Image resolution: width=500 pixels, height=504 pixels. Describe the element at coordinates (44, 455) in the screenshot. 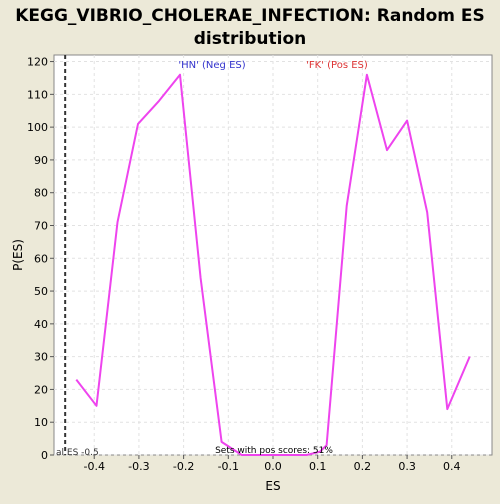

I see `y-tick-label: 0` at that location.